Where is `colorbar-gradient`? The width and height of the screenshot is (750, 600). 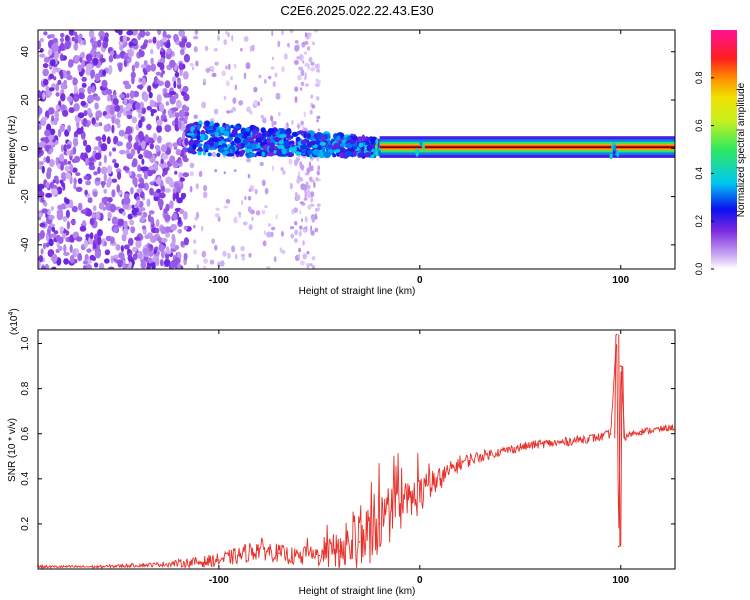
colorbar-gradient is located at coordinates (724, 149).